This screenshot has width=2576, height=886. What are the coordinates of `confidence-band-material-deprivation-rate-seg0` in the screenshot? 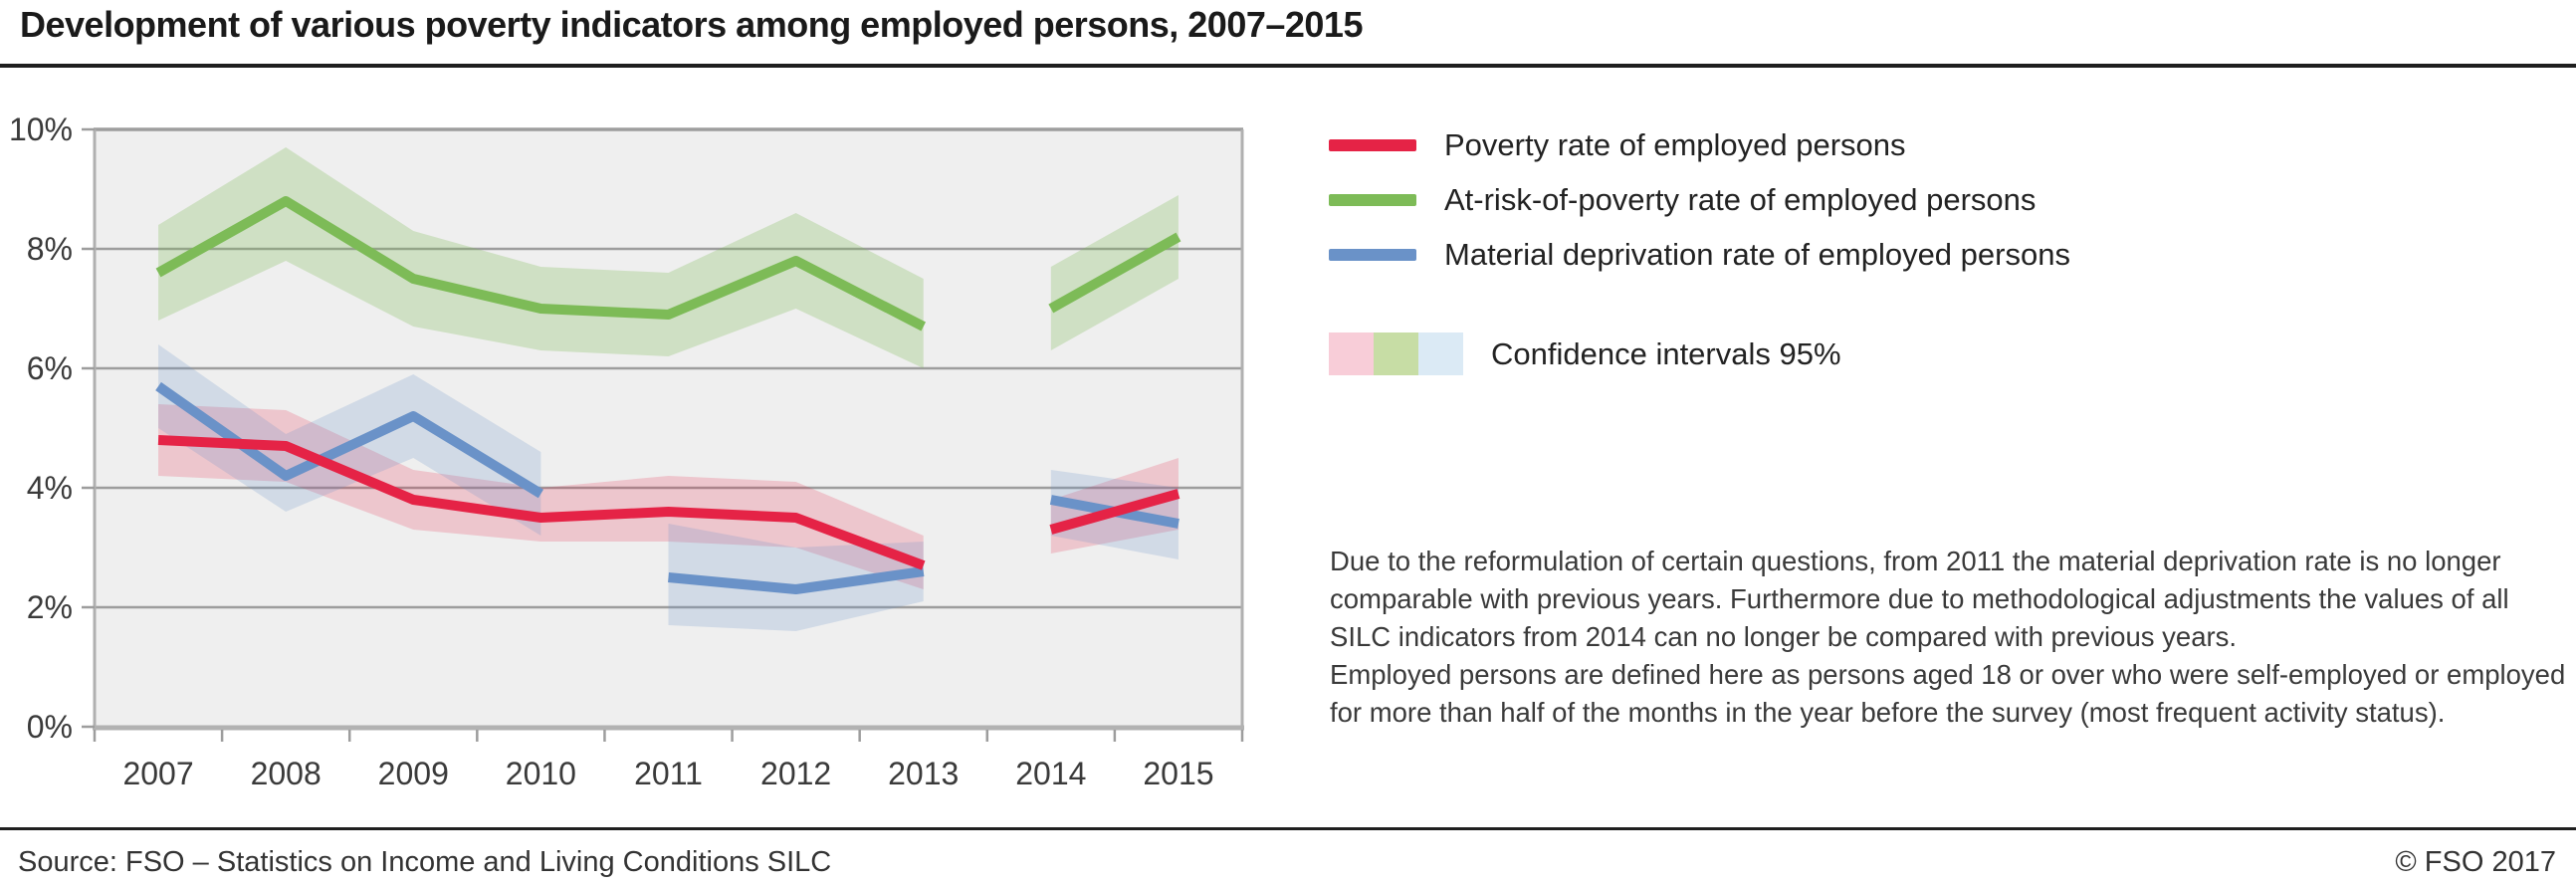 It's located at (349, 440).